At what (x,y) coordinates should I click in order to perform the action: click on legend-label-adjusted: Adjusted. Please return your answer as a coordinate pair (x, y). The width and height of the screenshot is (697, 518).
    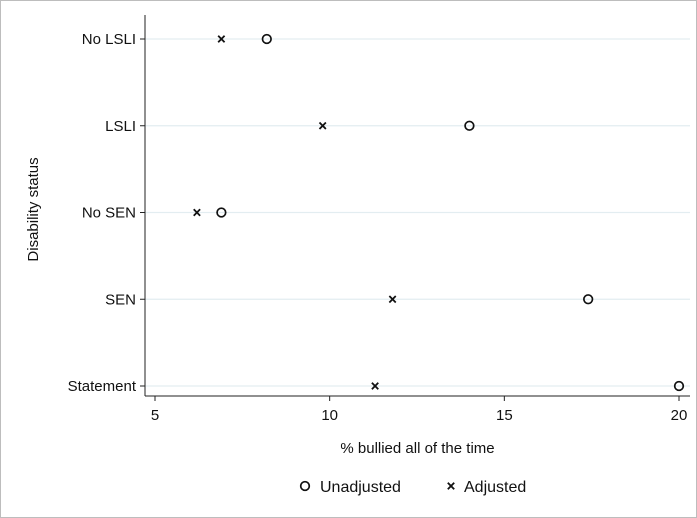
    Looking at the image, I should click on (495, 487).